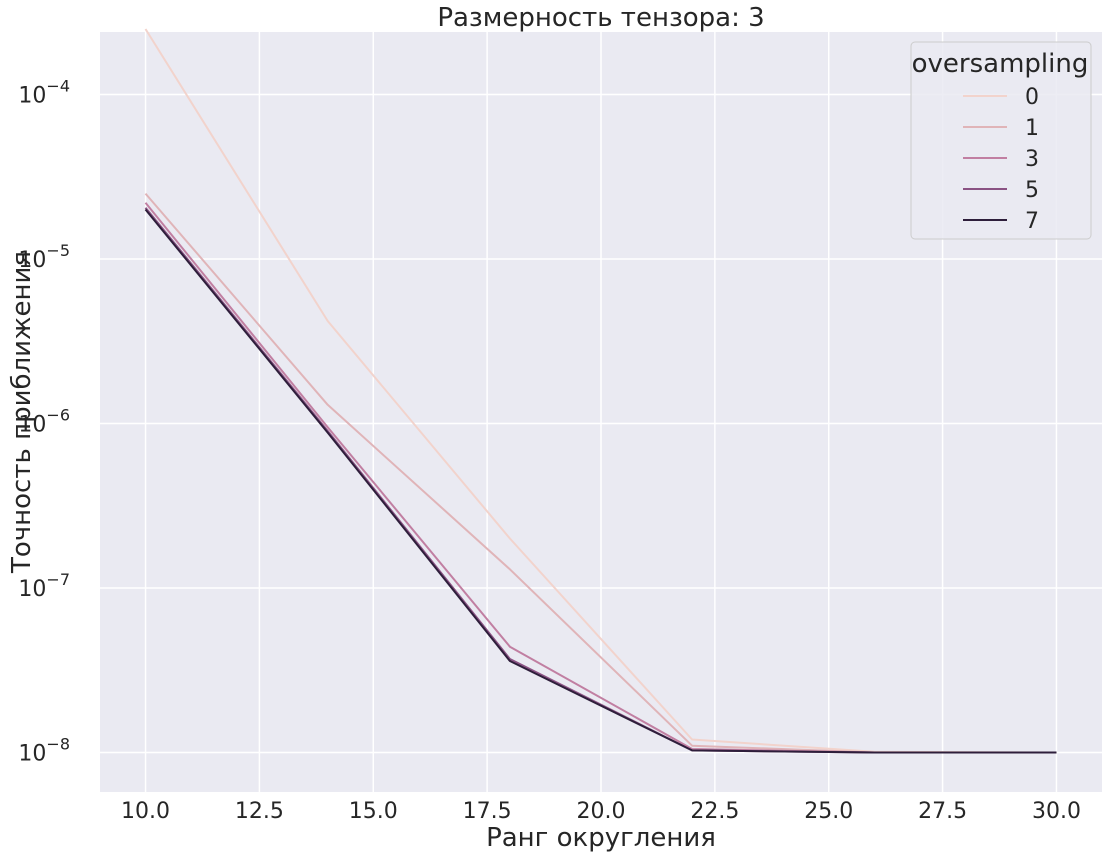 This screenshot has height=857, width=1109. I want to click on y-tick-label: 10⁻⁴, so click(44, 93).